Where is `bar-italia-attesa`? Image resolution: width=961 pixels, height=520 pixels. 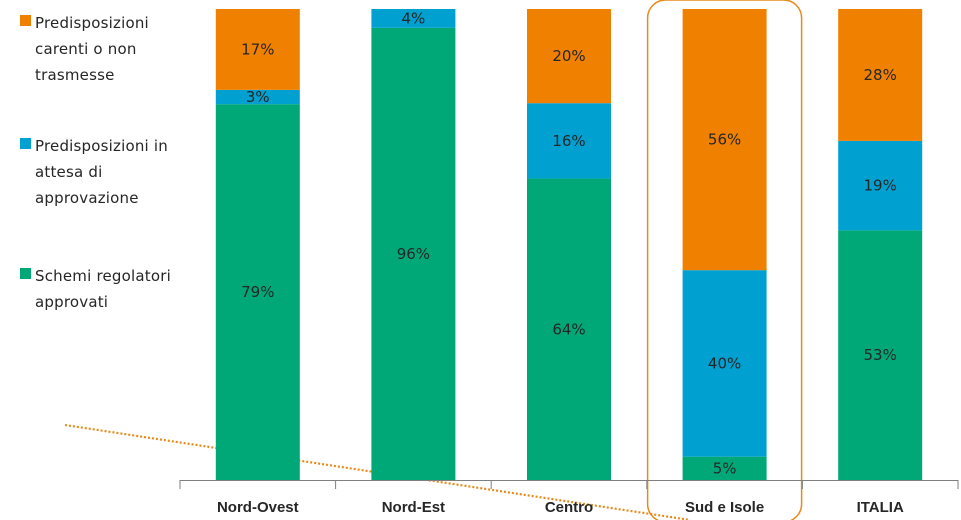 bar-italia-attesa is located at coordinates (880, 185).